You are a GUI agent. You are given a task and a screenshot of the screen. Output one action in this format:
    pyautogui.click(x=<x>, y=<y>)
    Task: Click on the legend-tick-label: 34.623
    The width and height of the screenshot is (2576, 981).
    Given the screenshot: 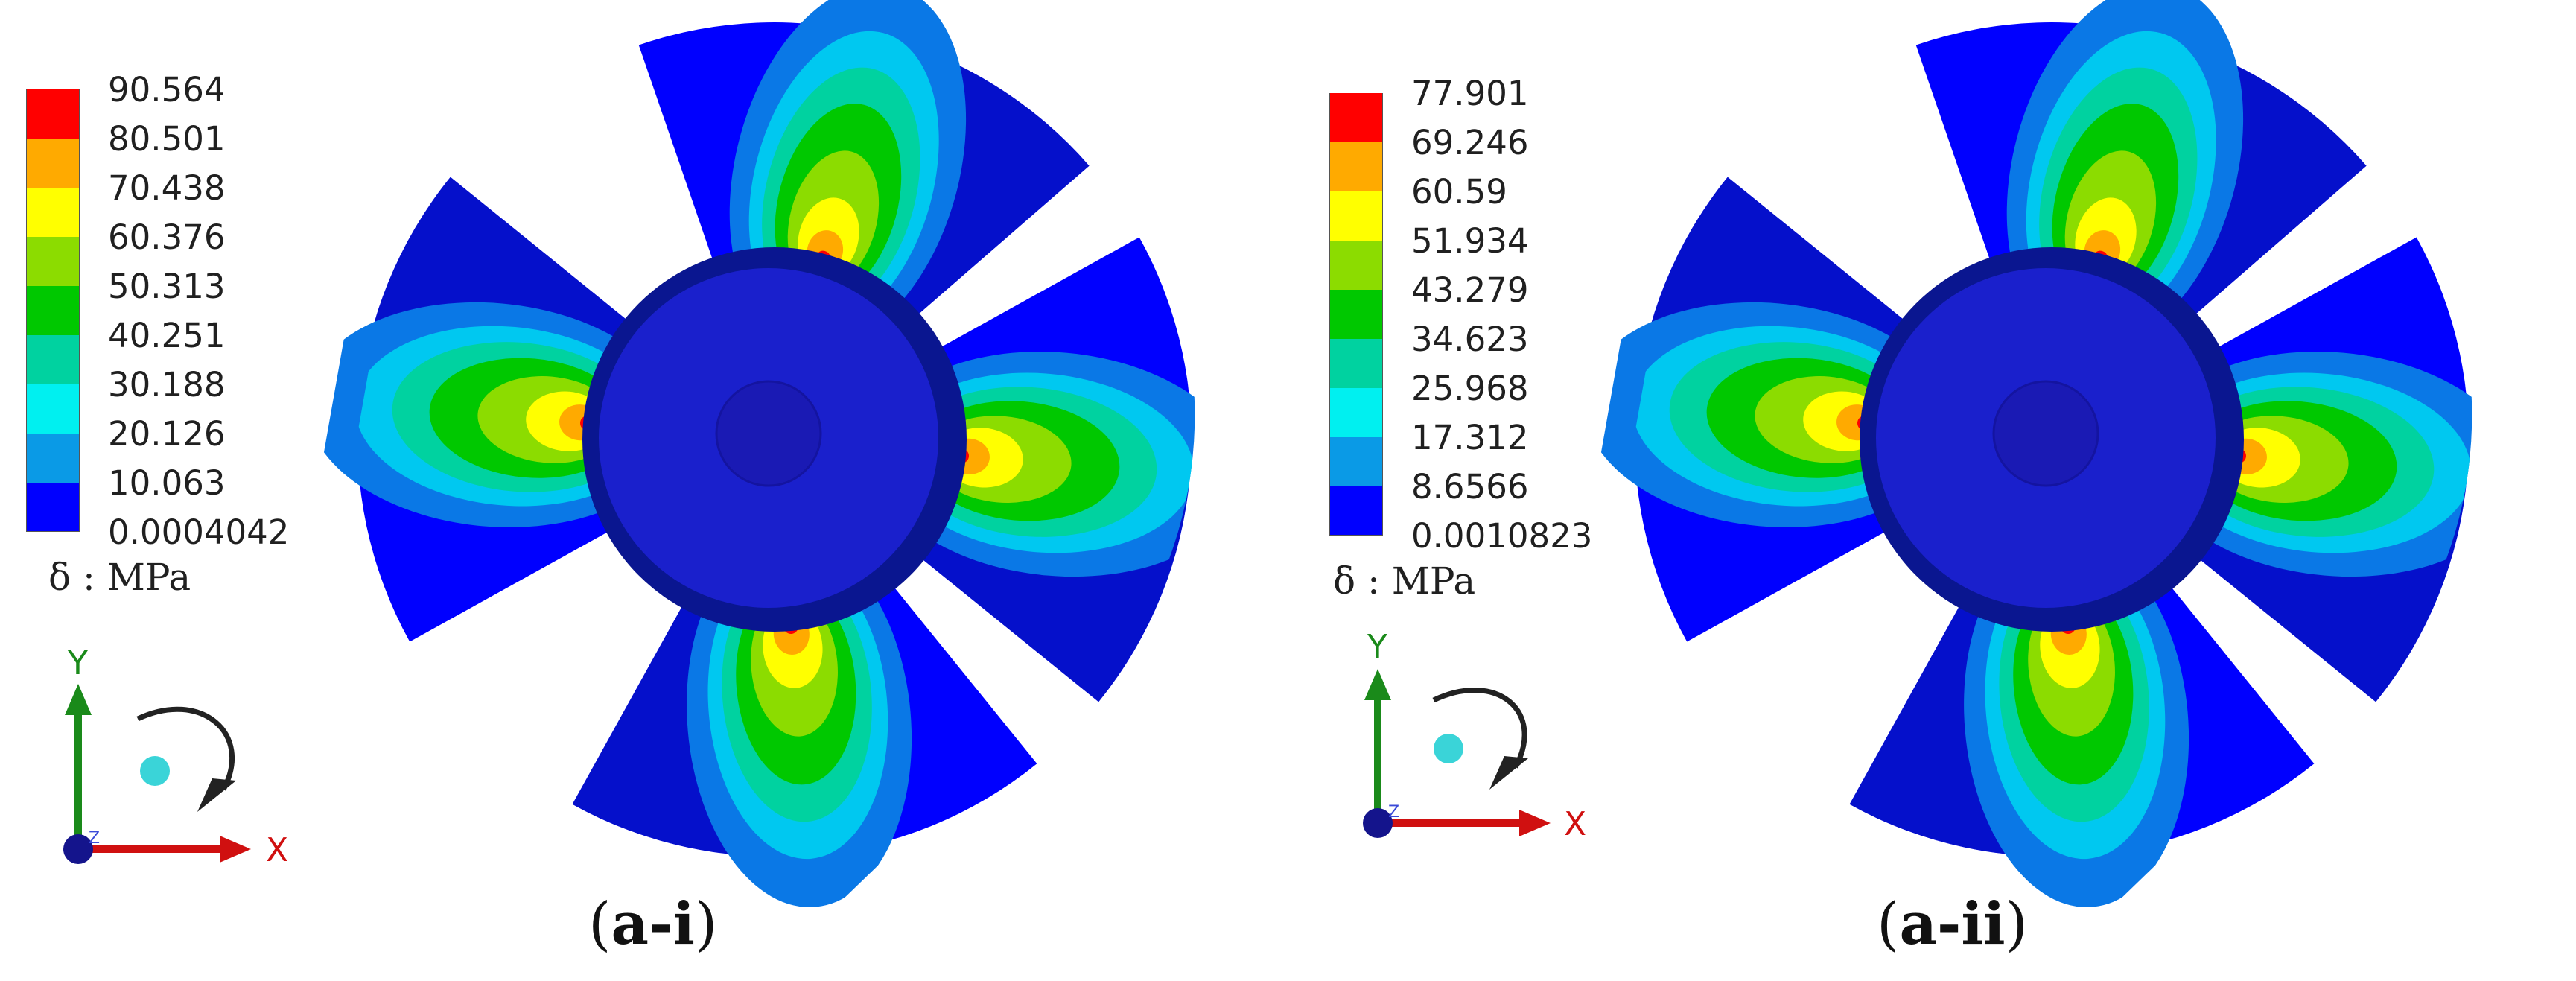 What is the action you would take?
    pyautogui.click(x=1470, y=340)
    